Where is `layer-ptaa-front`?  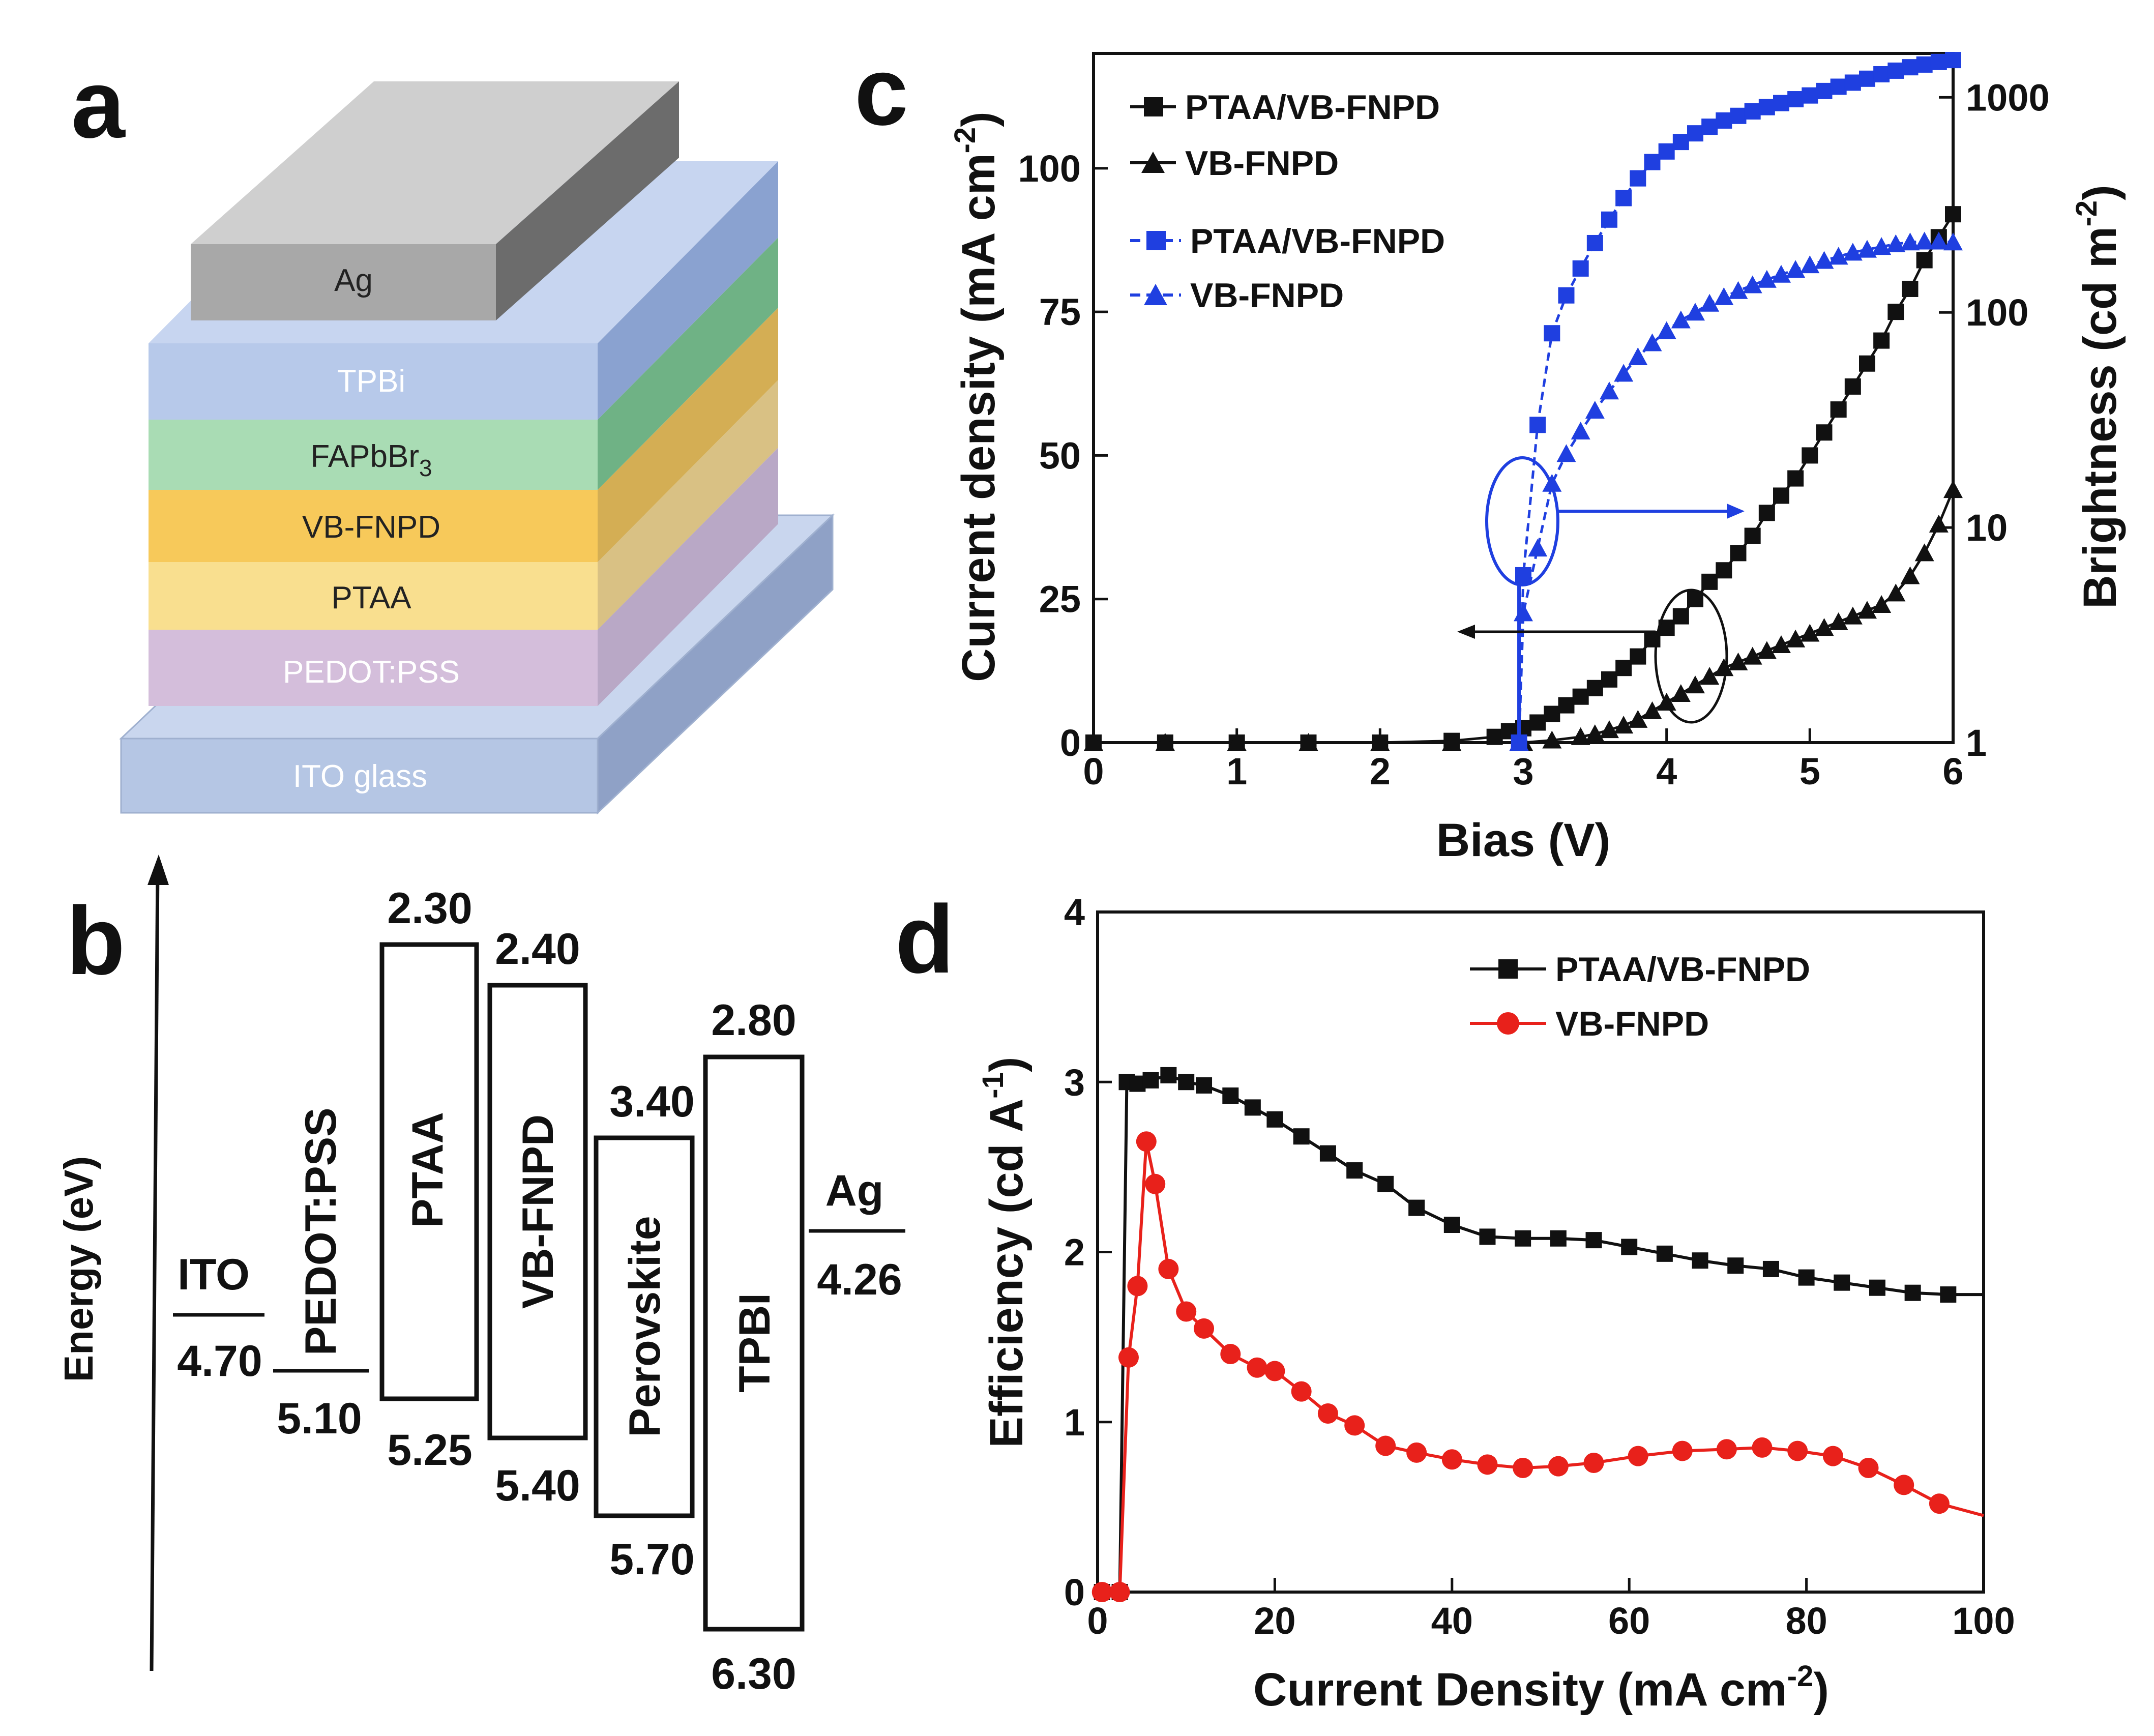
layer-ptaa-front is located at coordinates (373, 596).